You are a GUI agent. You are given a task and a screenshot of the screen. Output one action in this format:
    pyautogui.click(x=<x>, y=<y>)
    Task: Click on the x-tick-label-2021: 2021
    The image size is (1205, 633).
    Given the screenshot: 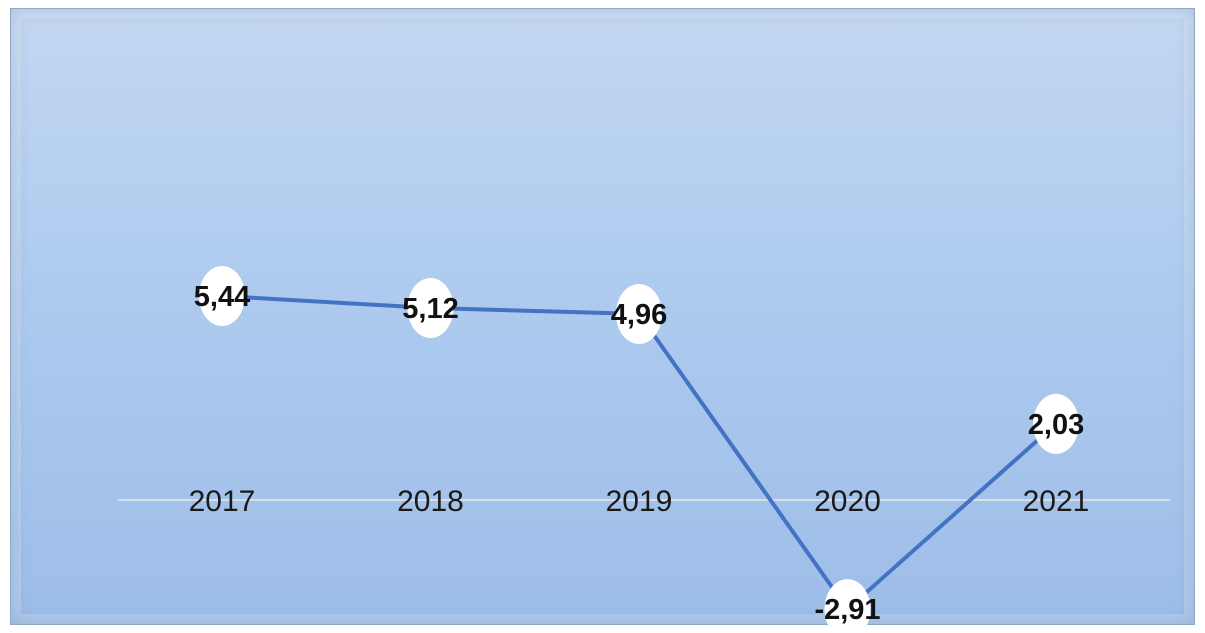 What is the action you would take?
    pyautogui.click(x=1056, y=501)
    